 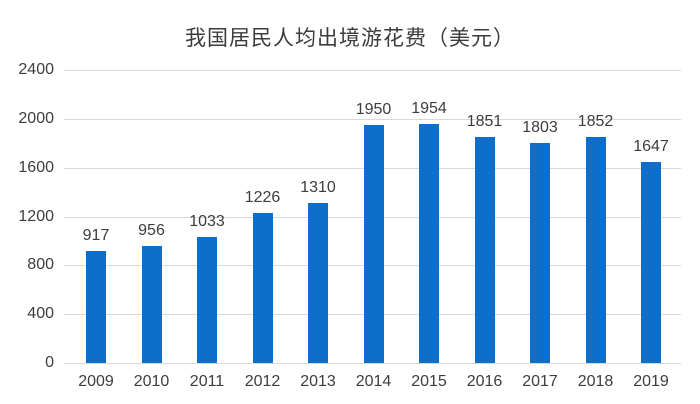 I want to click on y-tick-label: 400, so click(x=40, y=314).